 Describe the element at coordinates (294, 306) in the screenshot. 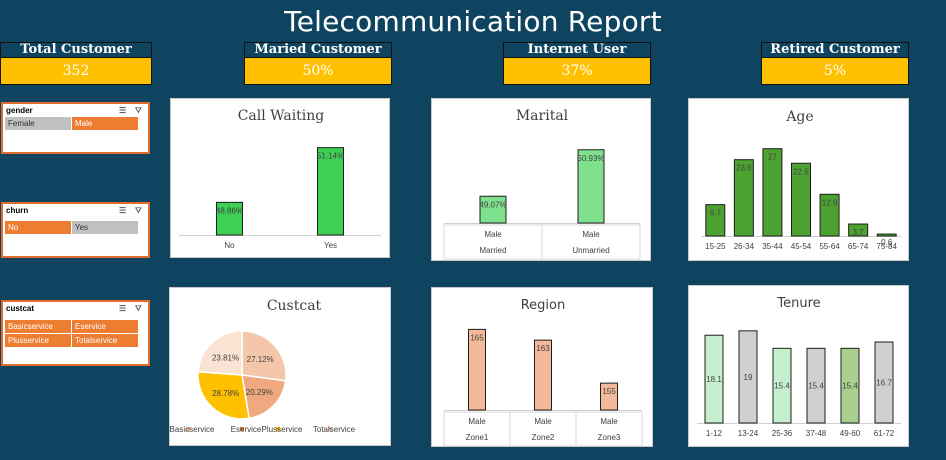

I see `chart-title: Custcat` at that location.